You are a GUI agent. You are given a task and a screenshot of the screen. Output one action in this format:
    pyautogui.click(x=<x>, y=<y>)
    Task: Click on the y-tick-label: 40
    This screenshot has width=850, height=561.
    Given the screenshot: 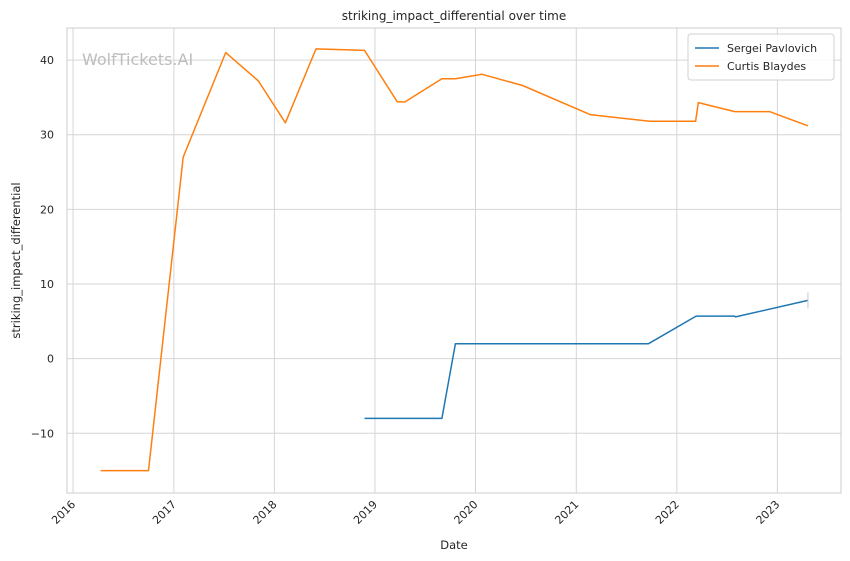 What is the action you would take?
    pyautogui.click(x=47, y=60)
    